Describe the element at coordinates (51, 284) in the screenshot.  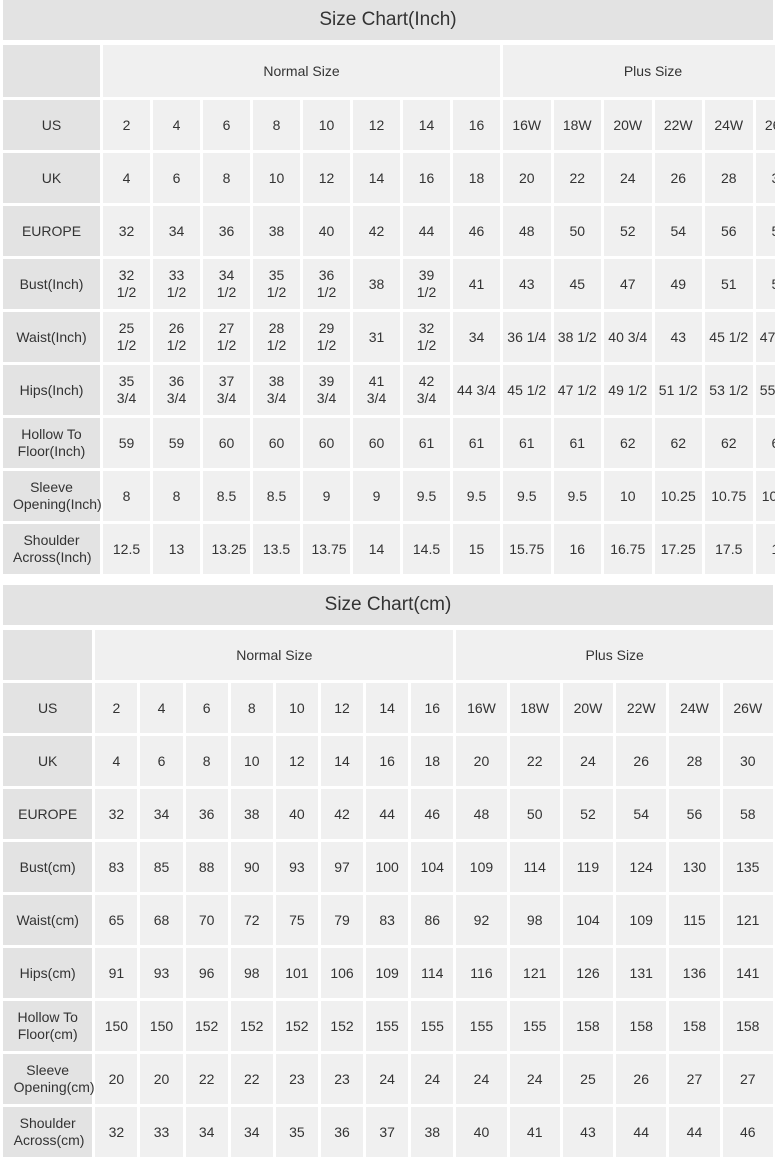
I see `row-label: Bust(Inch)` at that location.